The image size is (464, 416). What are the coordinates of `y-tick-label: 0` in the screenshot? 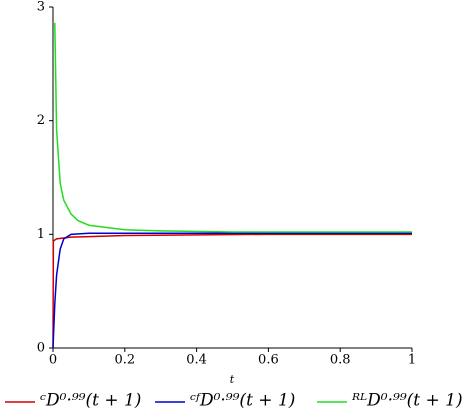 It's located at (41, 348).